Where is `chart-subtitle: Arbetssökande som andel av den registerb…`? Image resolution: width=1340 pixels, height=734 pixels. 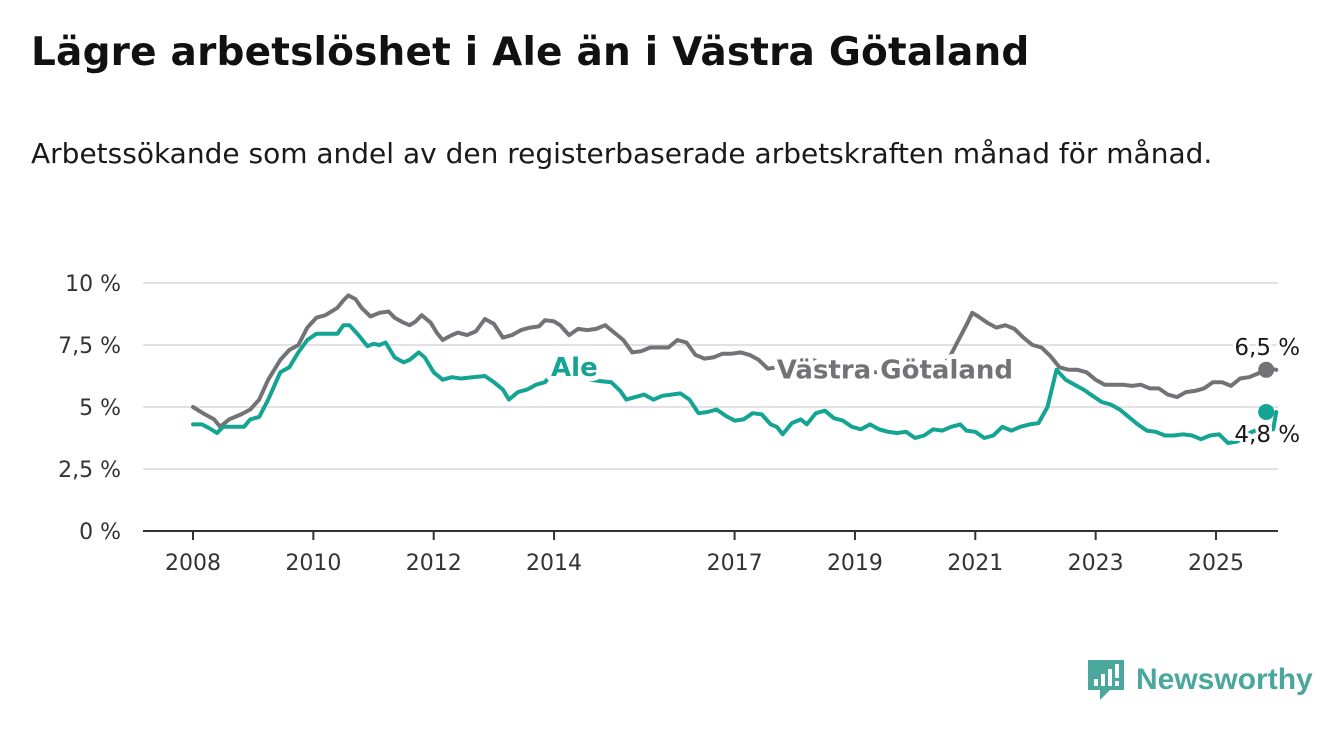 chart-subtitle: Arbetssökande som andel av den registerb… is located at coordinates (622, 153).